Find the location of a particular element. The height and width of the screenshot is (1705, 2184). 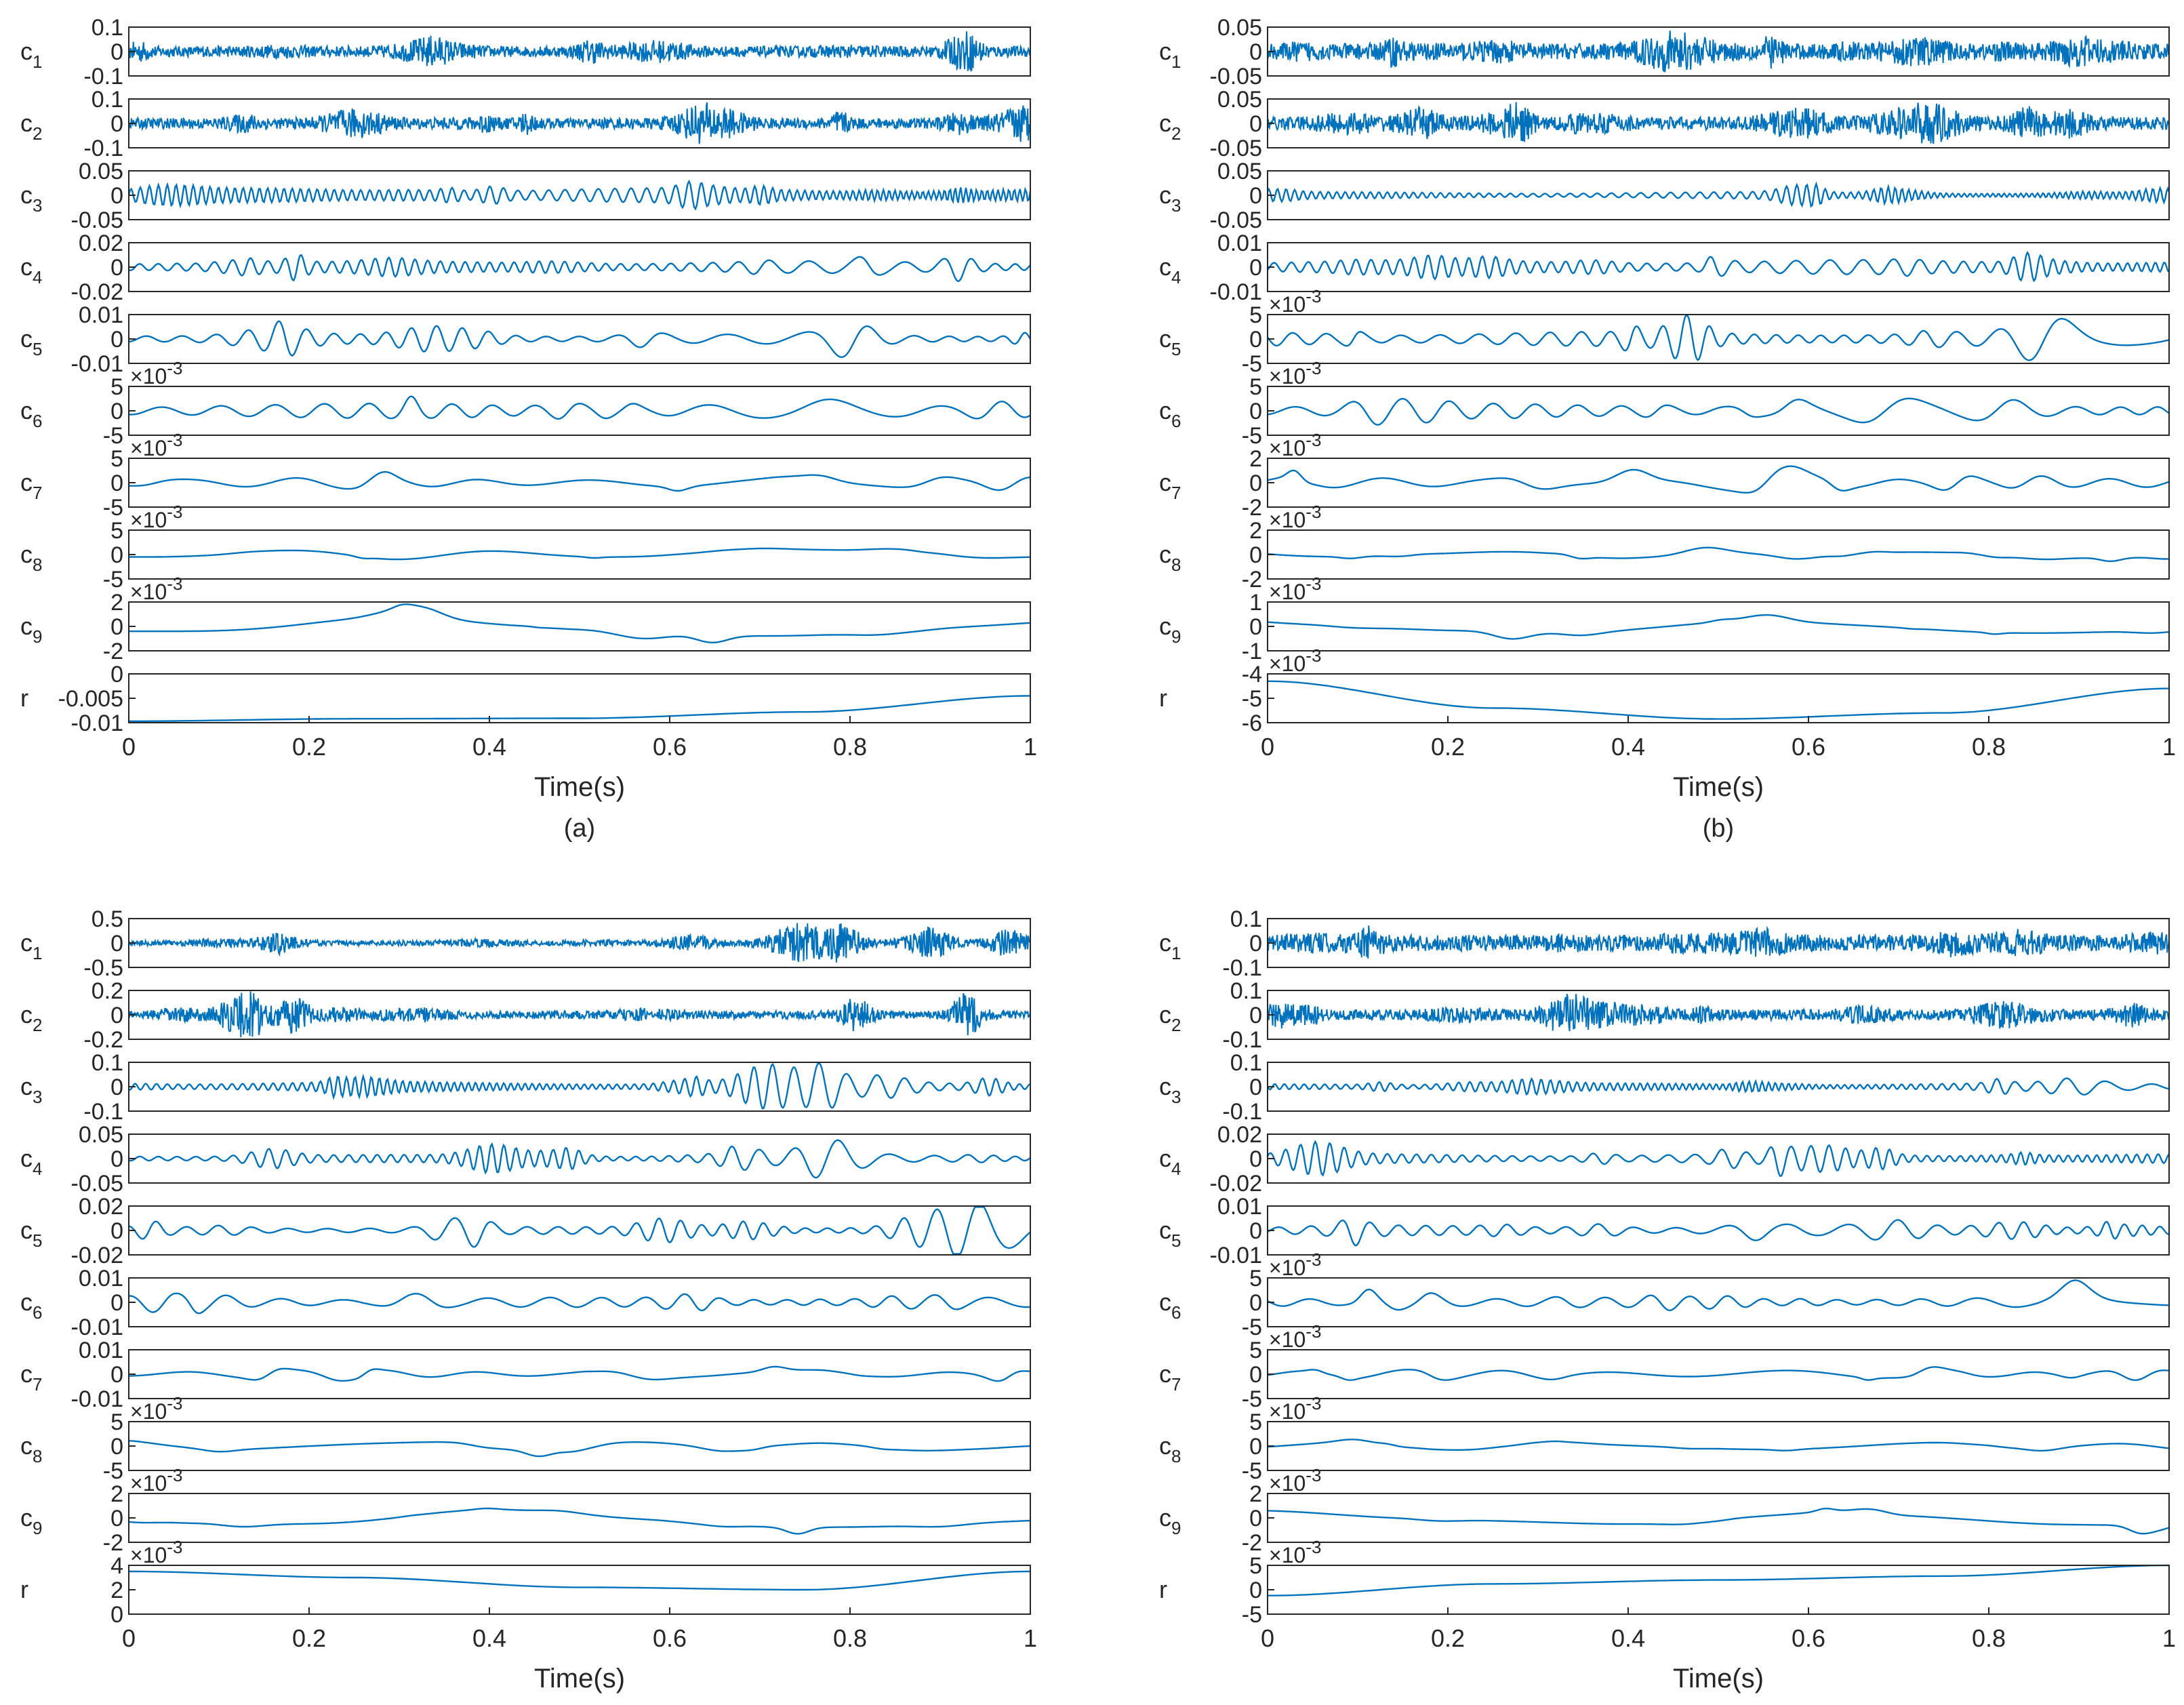

y-tick-label: 2 is located at coordinates (117, 1590).